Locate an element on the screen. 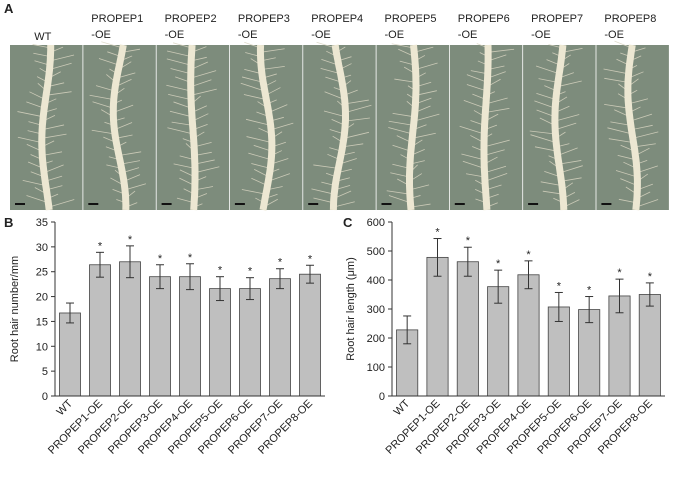  y-axis-label: Root hair number/mm is located at coordinates (15, 309).